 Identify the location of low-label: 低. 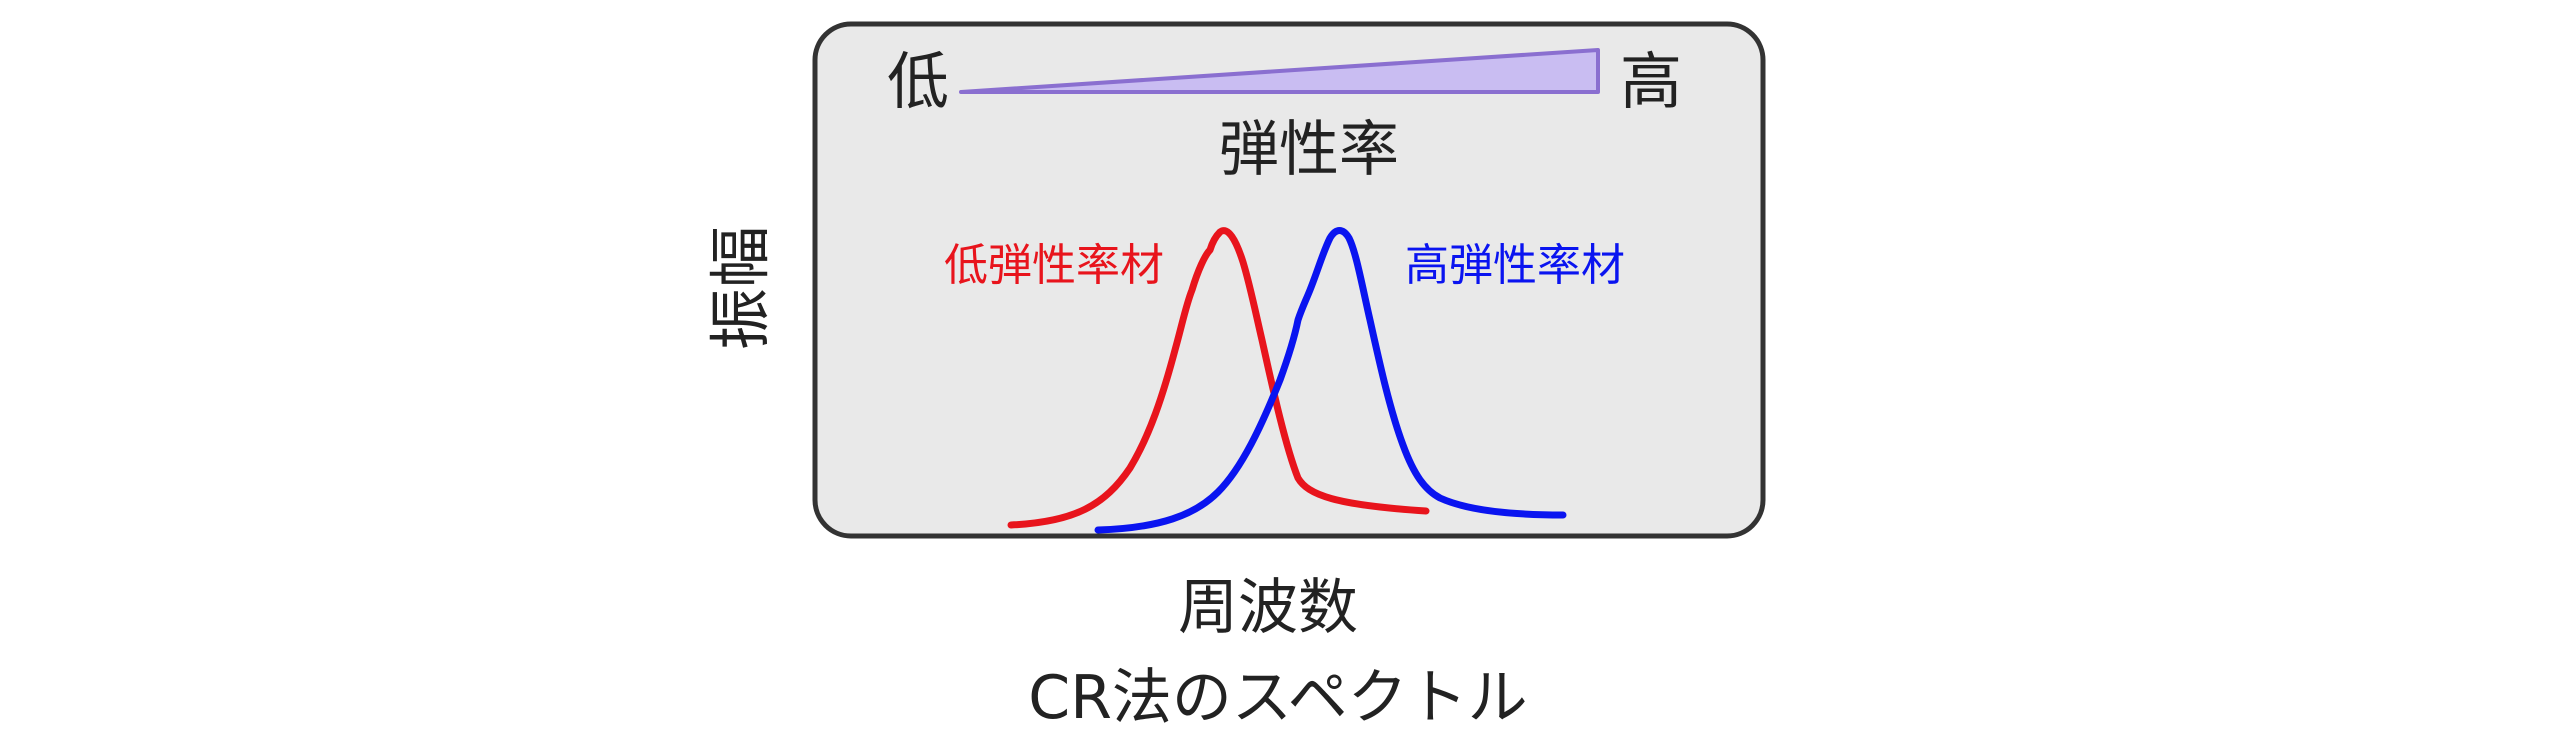
(918, 81).